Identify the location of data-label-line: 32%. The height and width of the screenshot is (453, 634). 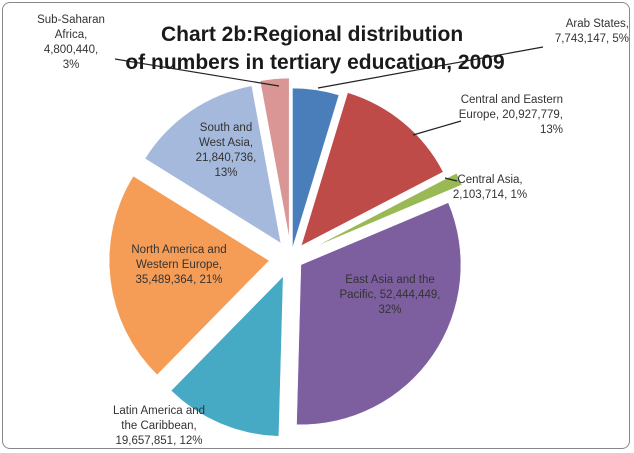
(389, 310).